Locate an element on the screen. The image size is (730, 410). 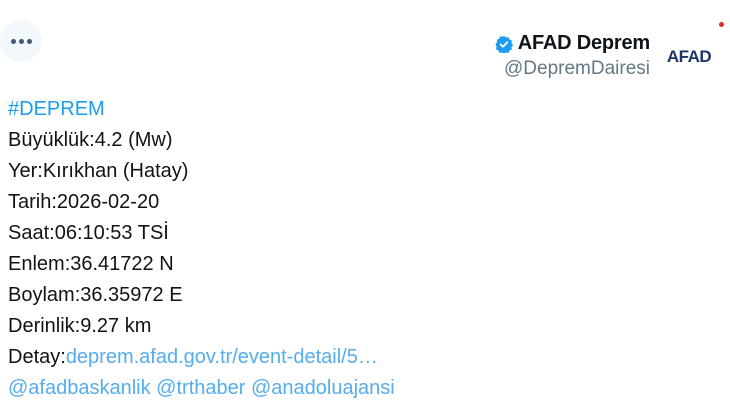
mention-link-afadbaskanlik: @afadbaskanlik is located at coordinates (79, 388).